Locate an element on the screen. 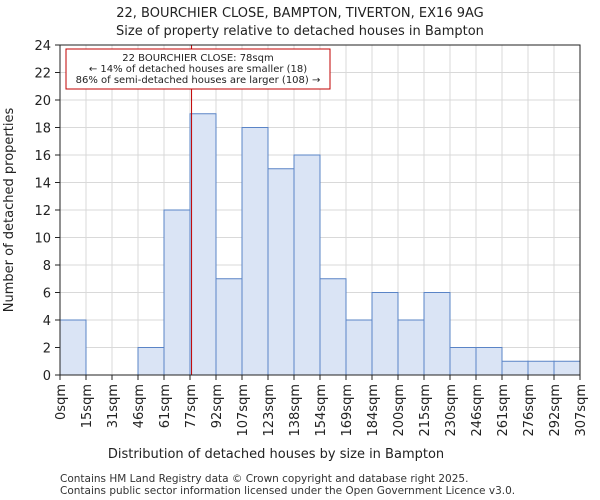  bar-215sqm is located at coordinates (437, 334).